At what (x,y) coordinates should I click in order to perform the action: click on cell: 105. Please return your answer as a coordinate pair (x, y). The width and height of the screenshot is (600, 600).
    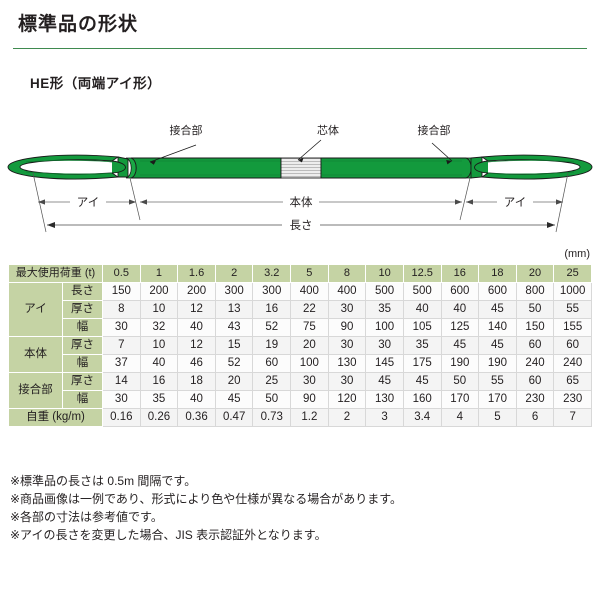
    Looking at the image, I should click on (422, 327).